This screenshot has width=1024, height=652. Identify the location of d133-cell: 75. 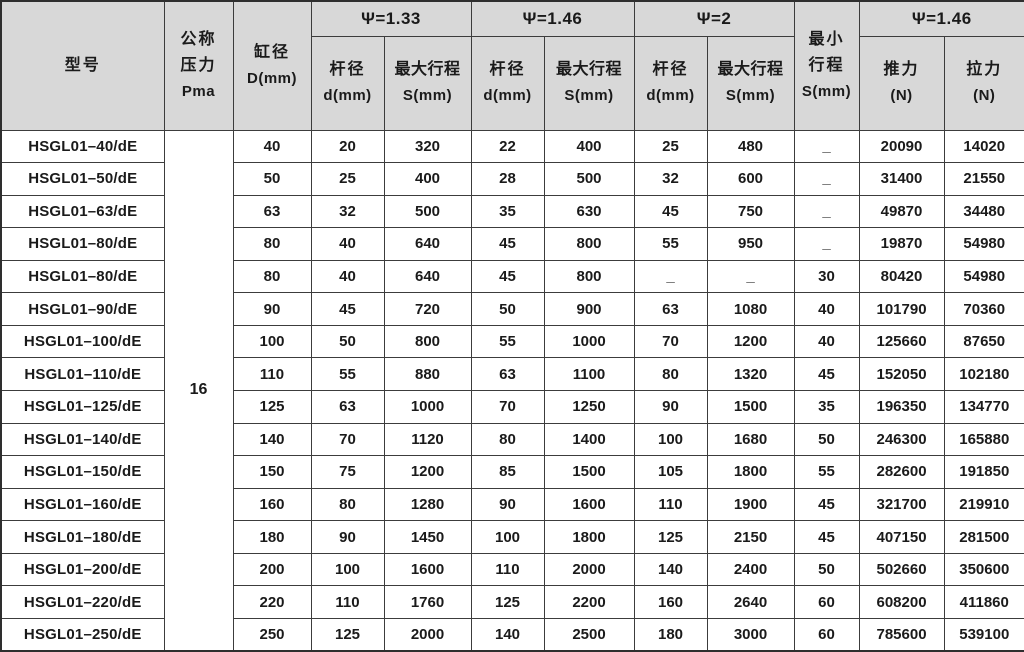
(347, 472).